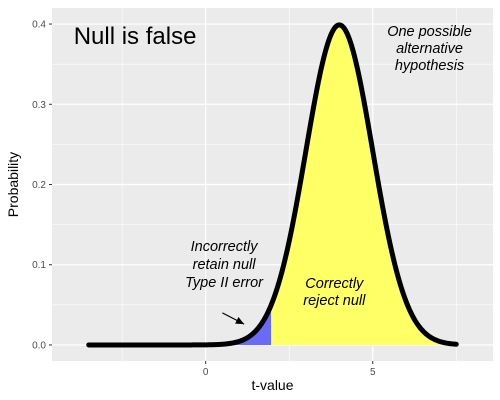 The width and height of the screenshot is (500, 400). I want to click on y-axis: 0.0 0.1 0.2 0.3 0.4, so click(42, 185).